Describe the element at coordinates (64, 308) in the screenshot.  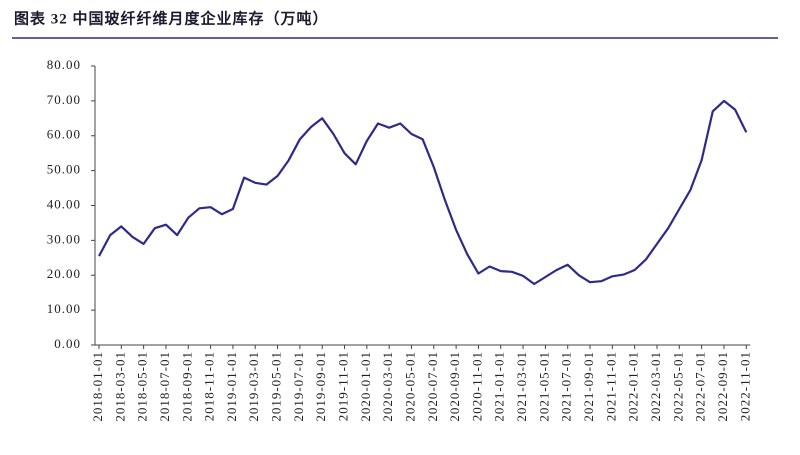
I see `y-tick-label: 10.00` at that location.